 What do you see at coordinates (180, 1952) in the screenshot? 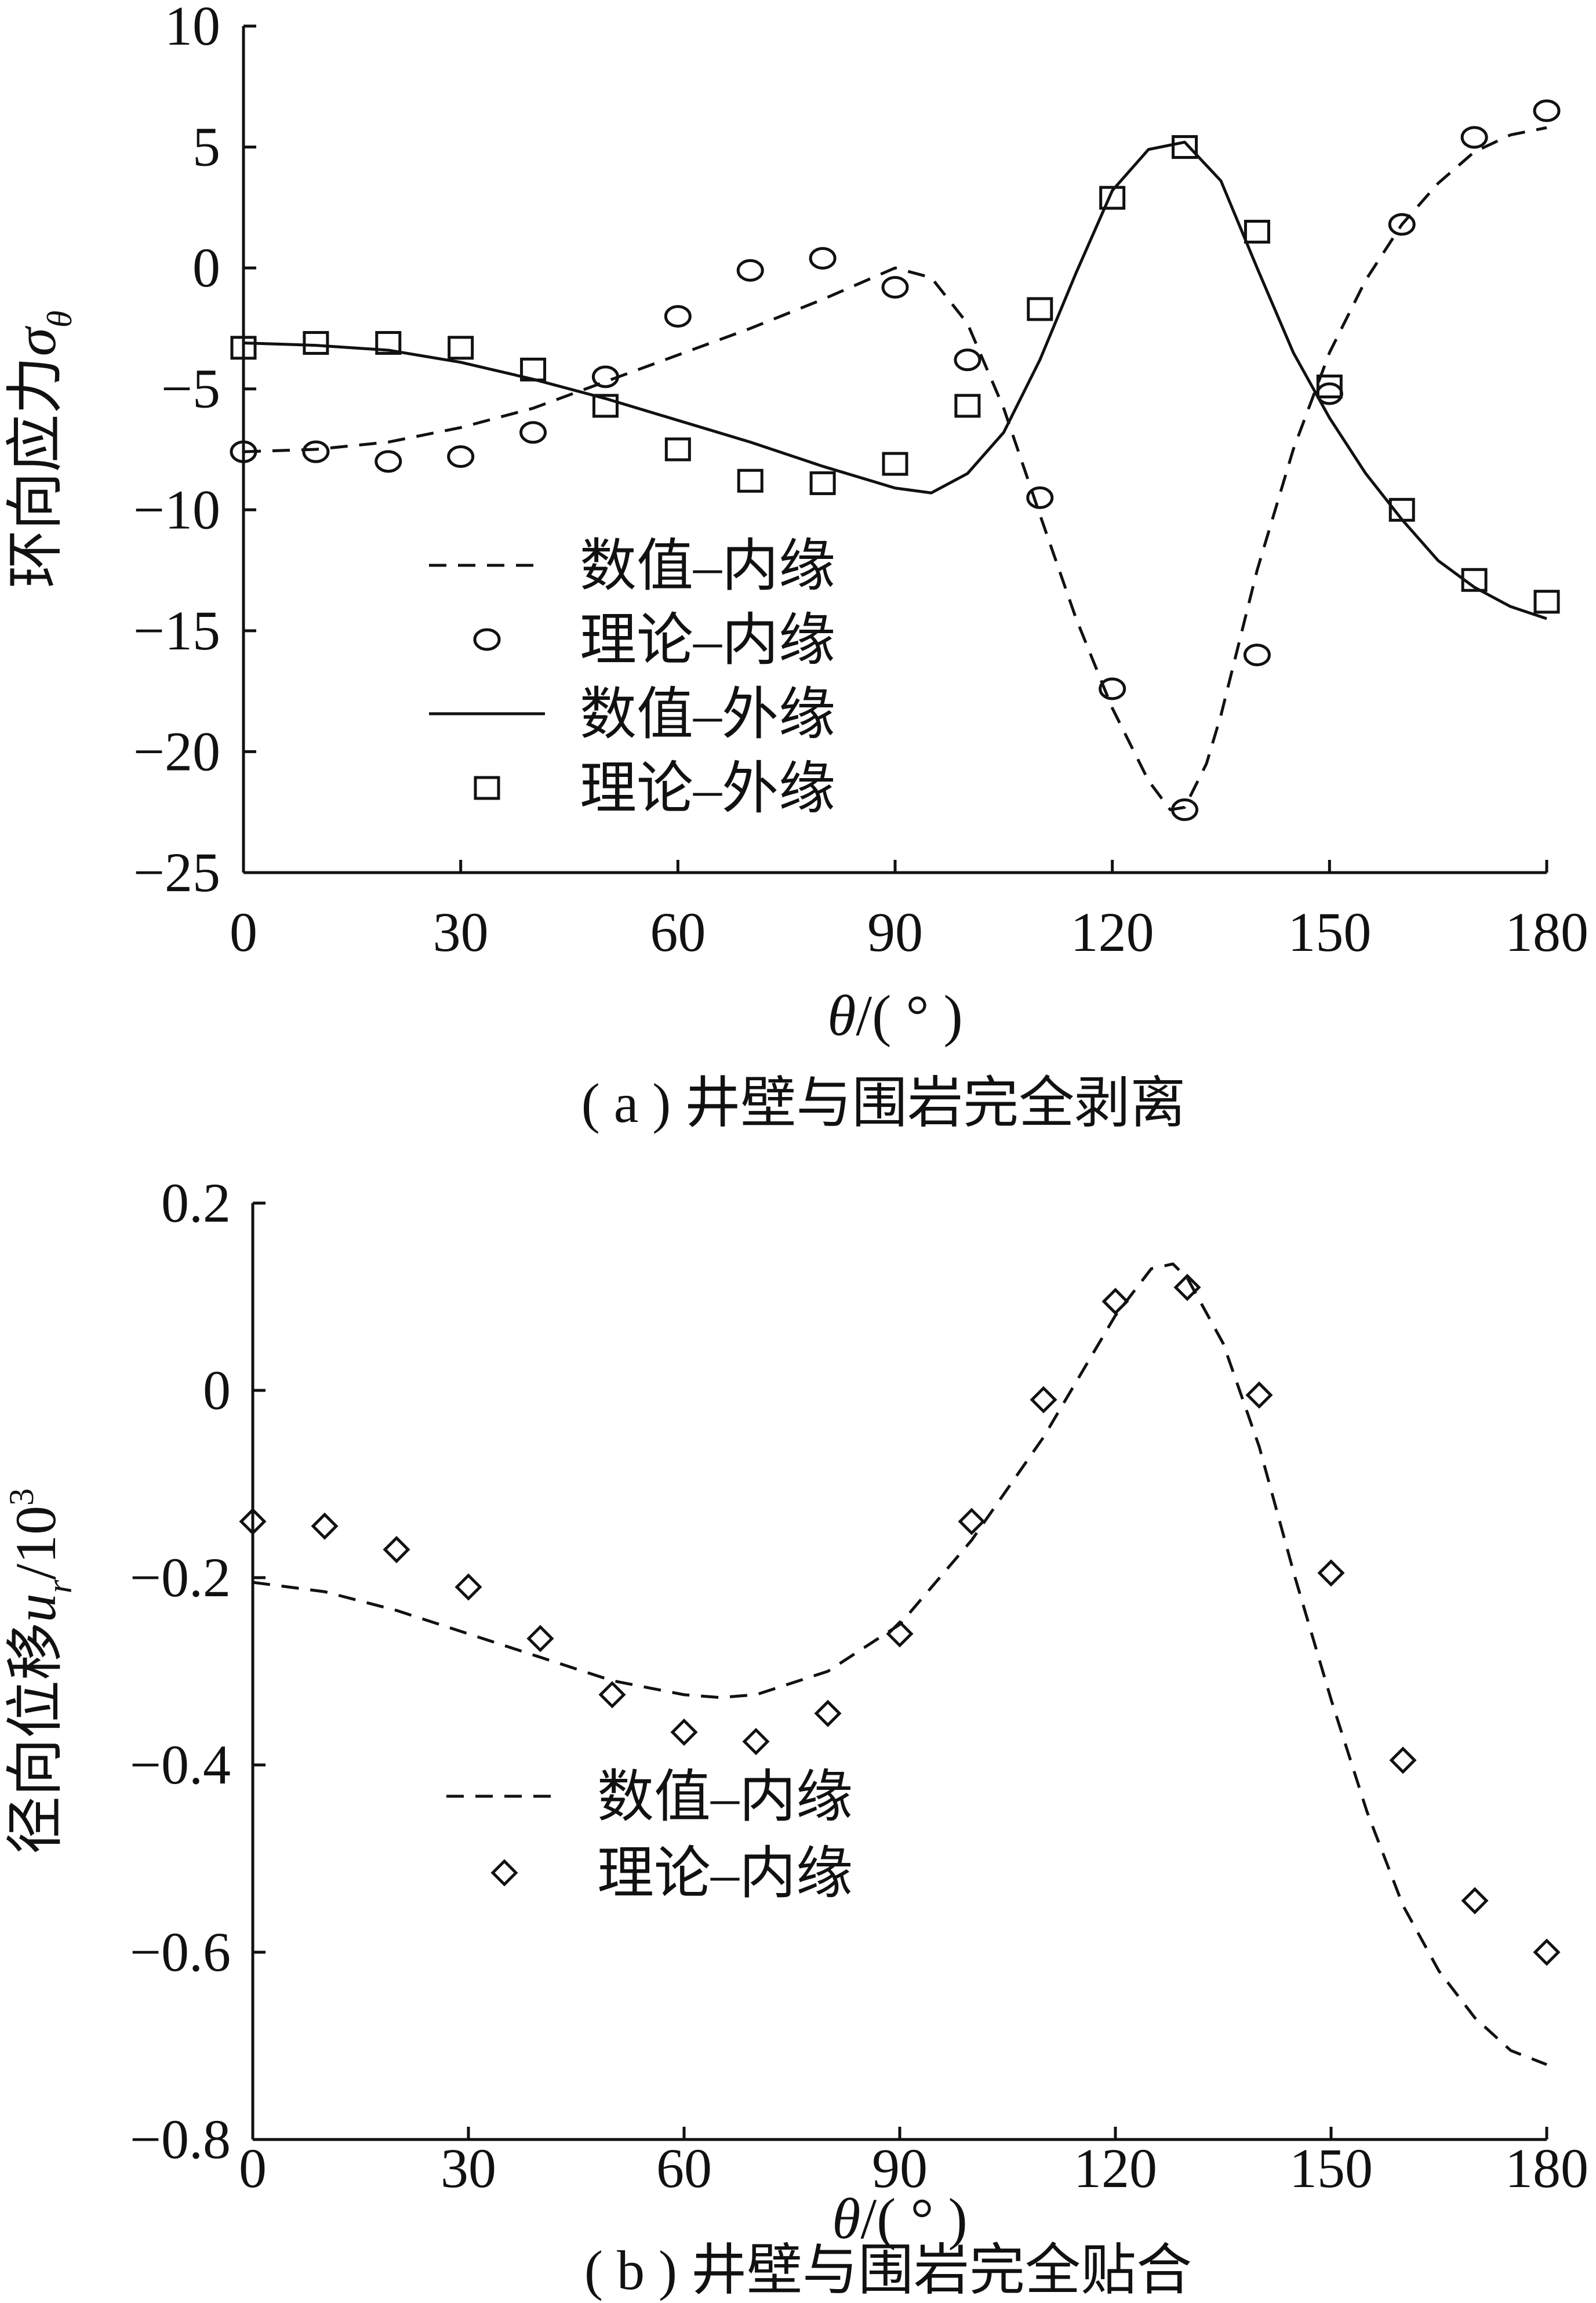
I see `y-tick-label: −0.6` at bounding box center [180, 1952].